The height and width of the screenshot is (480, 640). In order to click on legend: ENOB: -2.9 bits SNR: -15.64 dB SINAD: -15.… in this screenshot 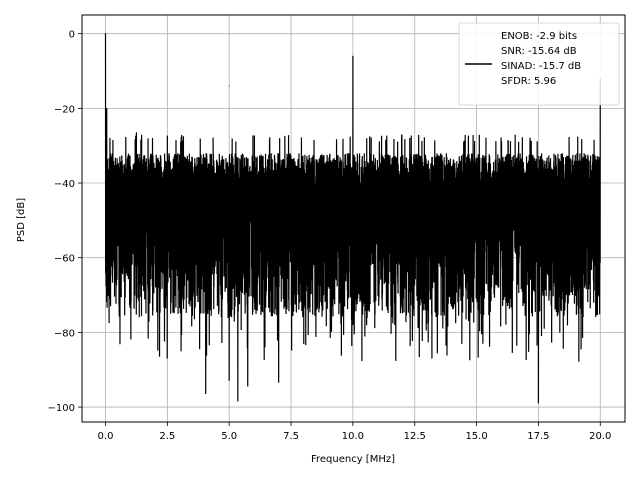, I will do `click(539, 64)`.